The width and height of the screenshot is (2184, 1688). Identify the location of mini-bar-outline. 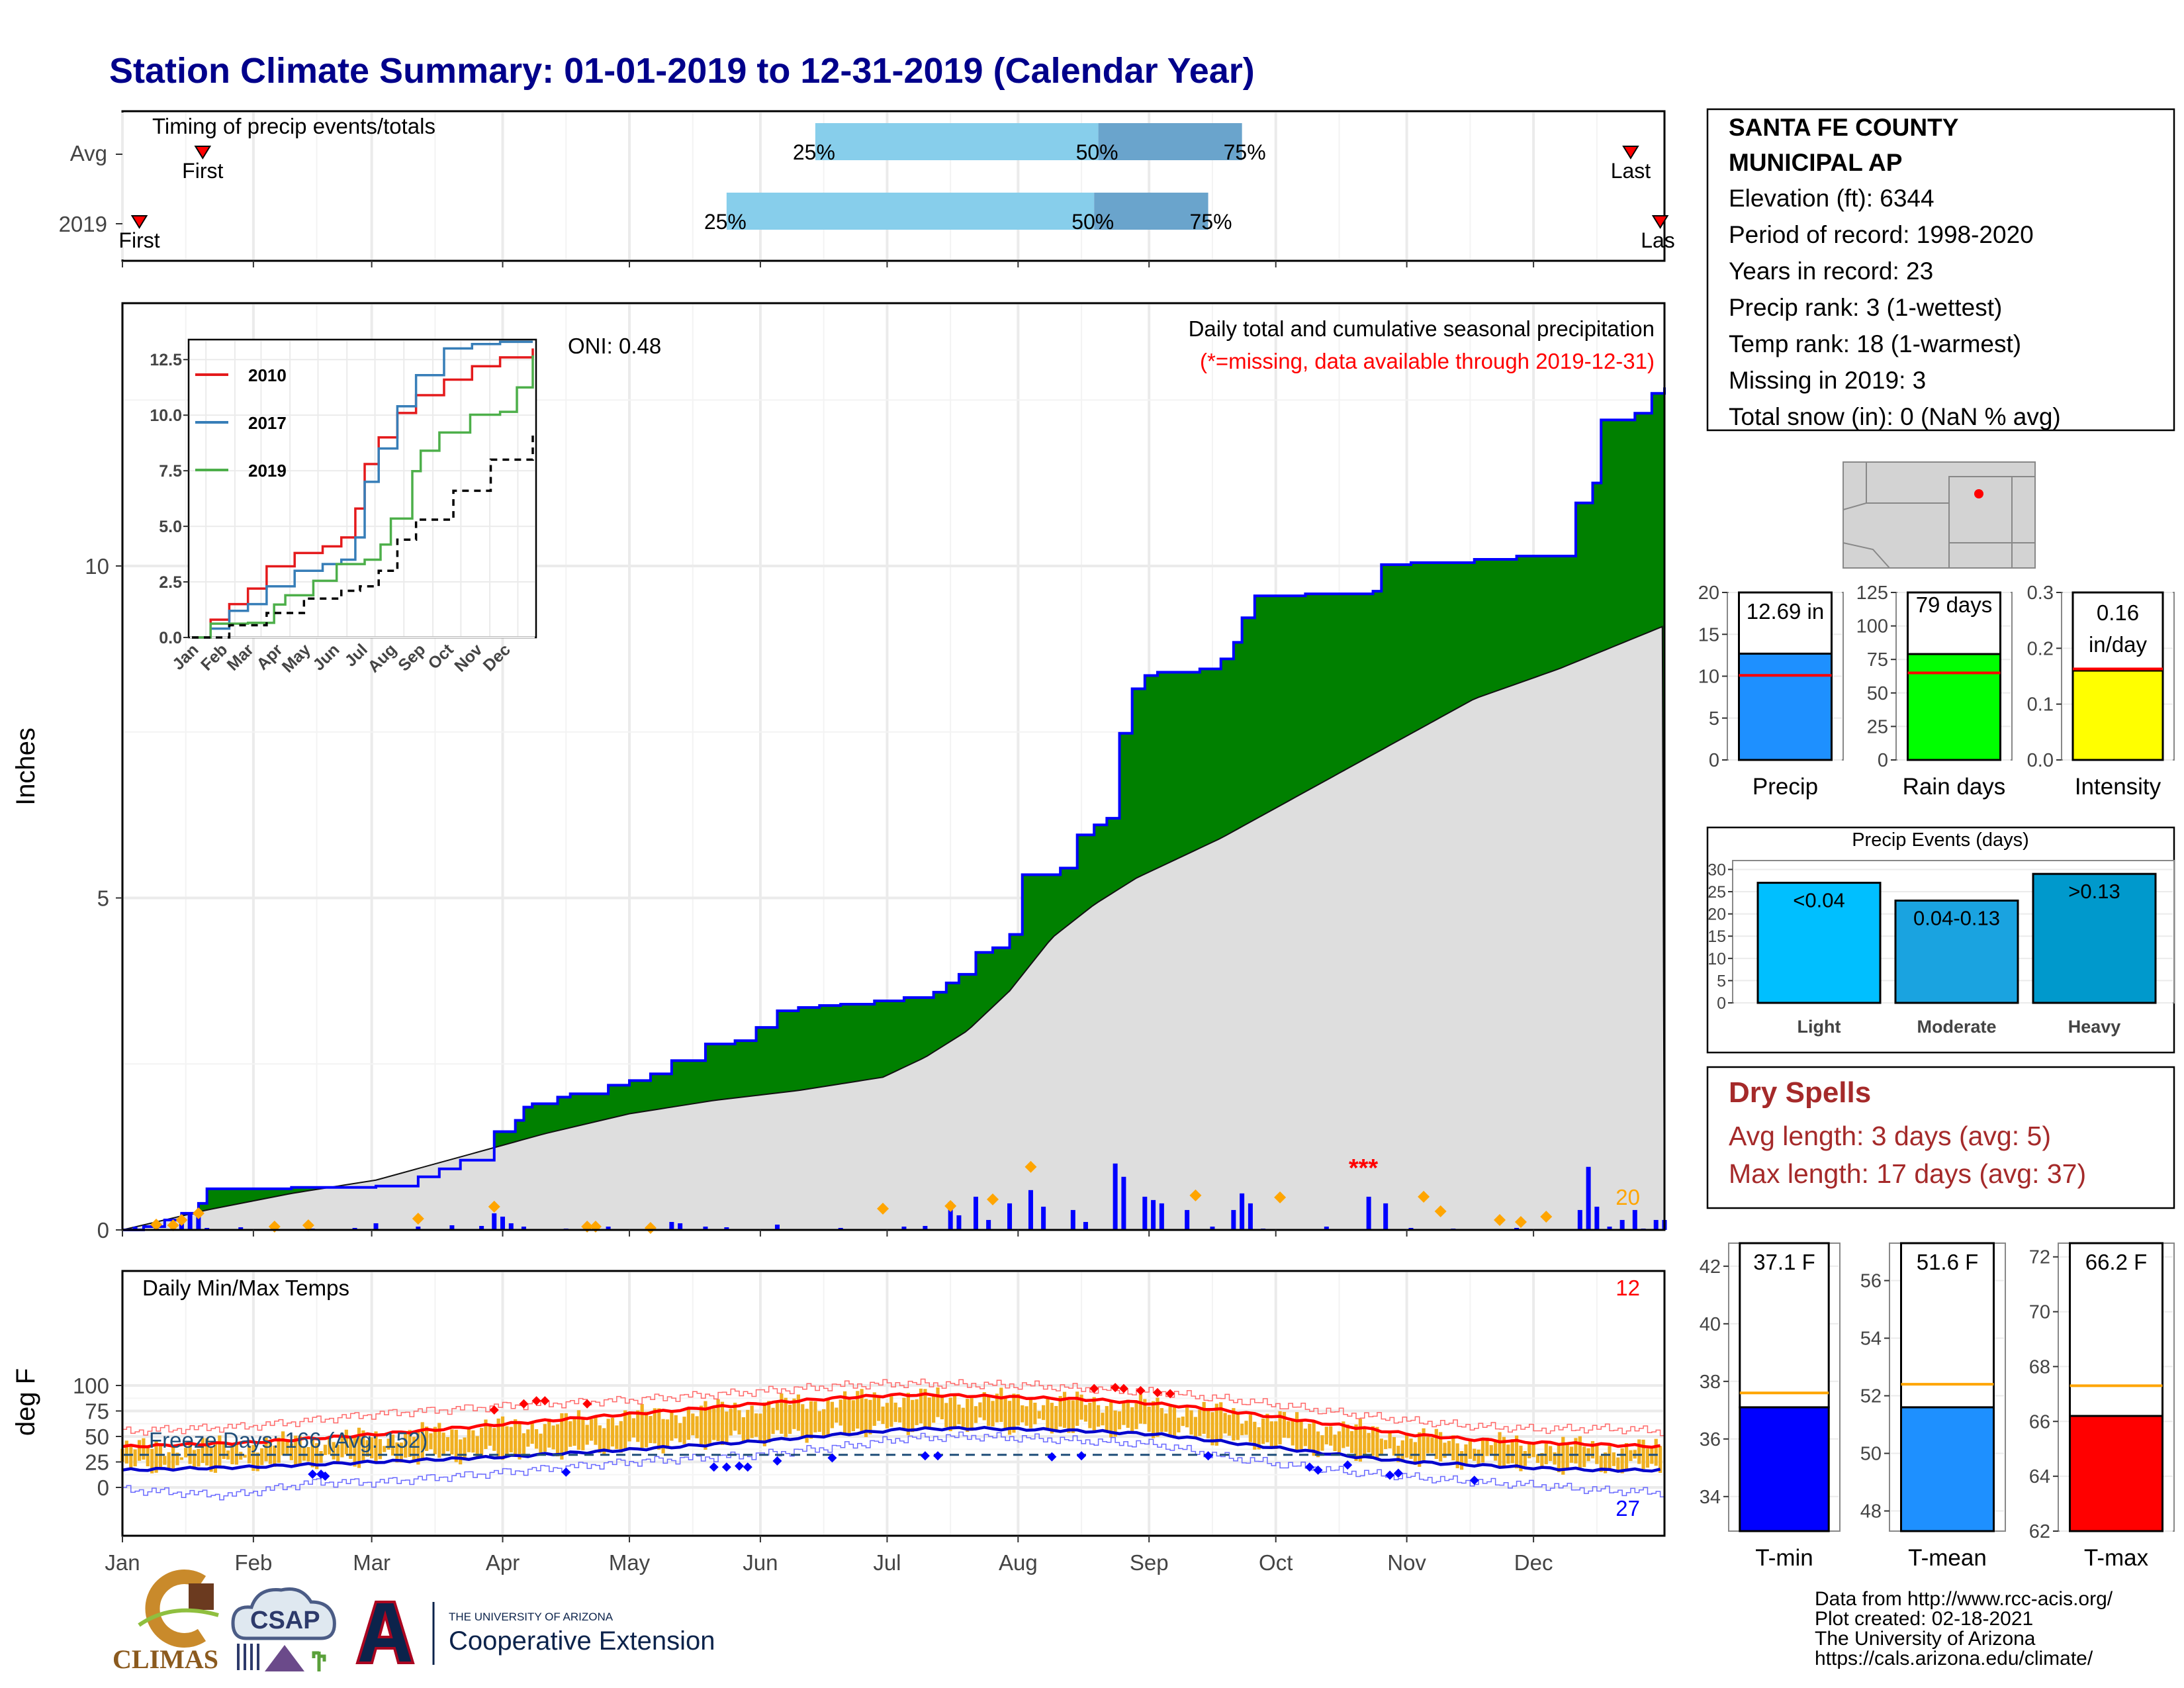
(1786, 623).